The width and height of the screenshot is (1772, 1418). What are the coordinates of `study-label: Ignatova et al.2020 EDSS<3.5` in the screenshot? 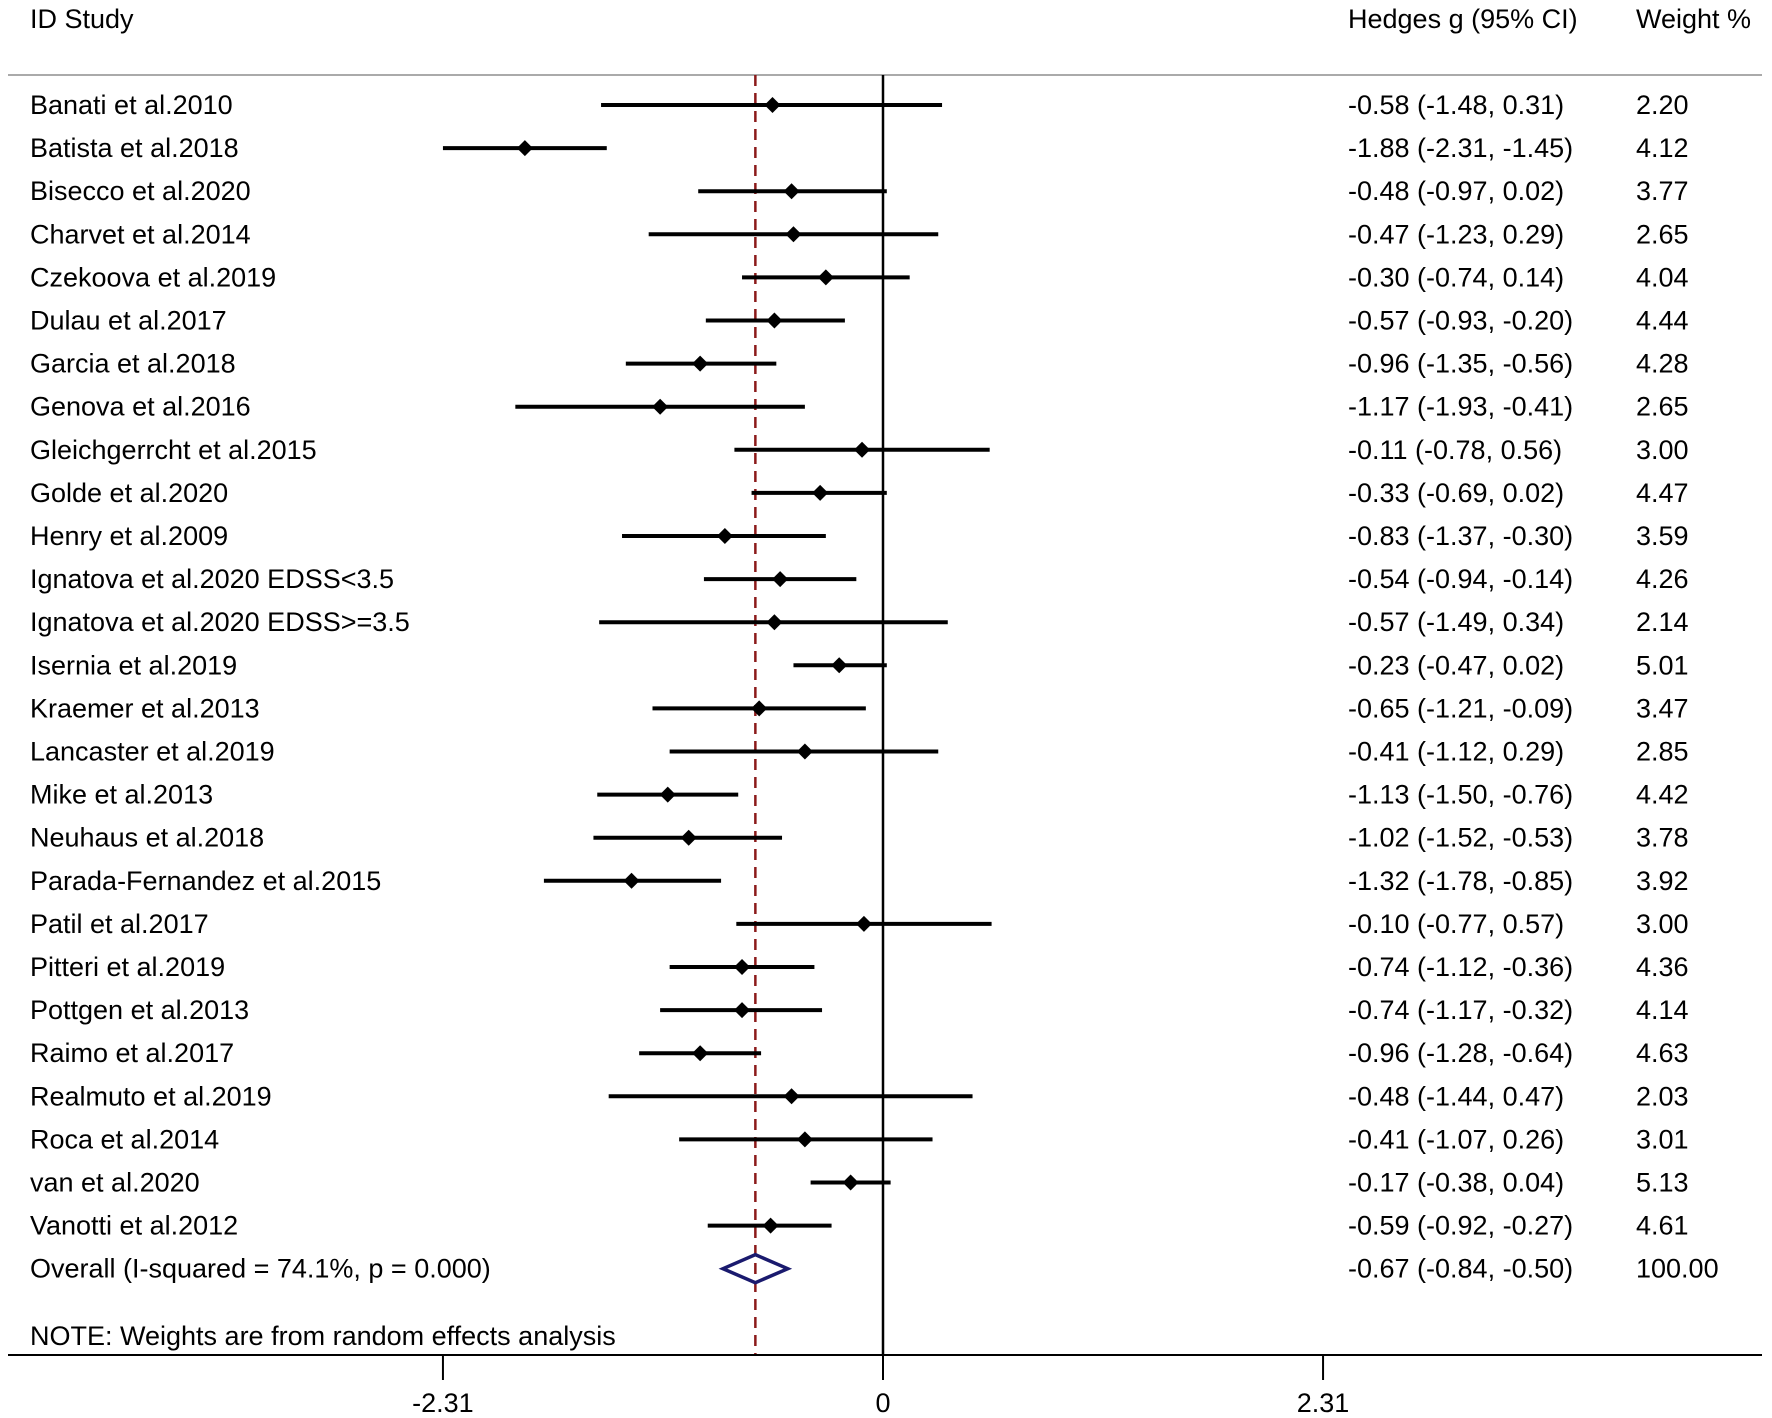 It's located at (212, 579).